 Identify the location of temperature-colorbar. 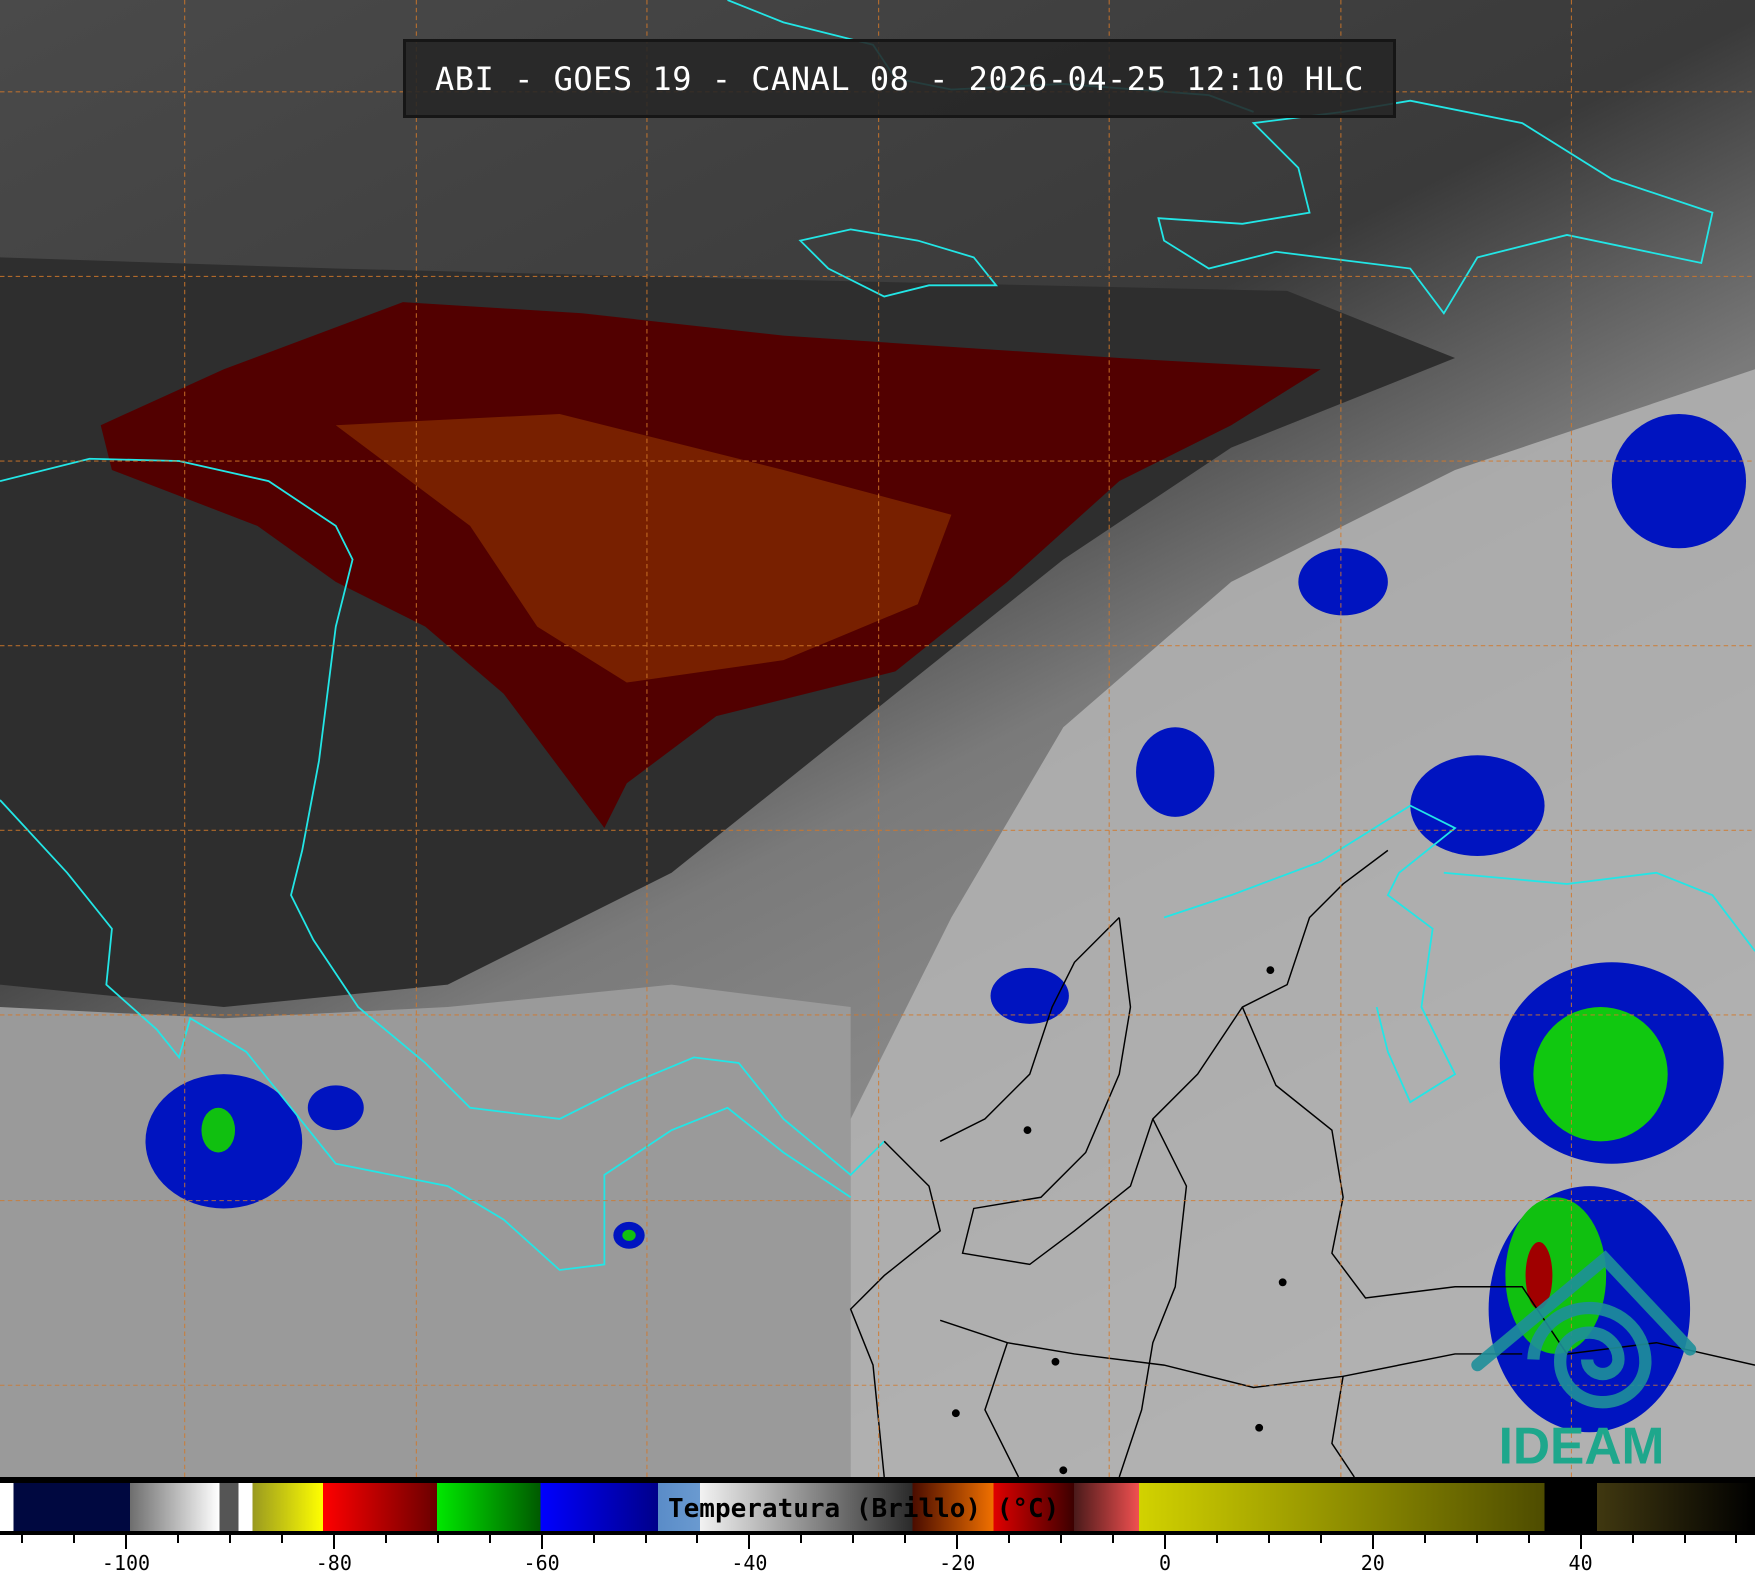
(877, 1506).